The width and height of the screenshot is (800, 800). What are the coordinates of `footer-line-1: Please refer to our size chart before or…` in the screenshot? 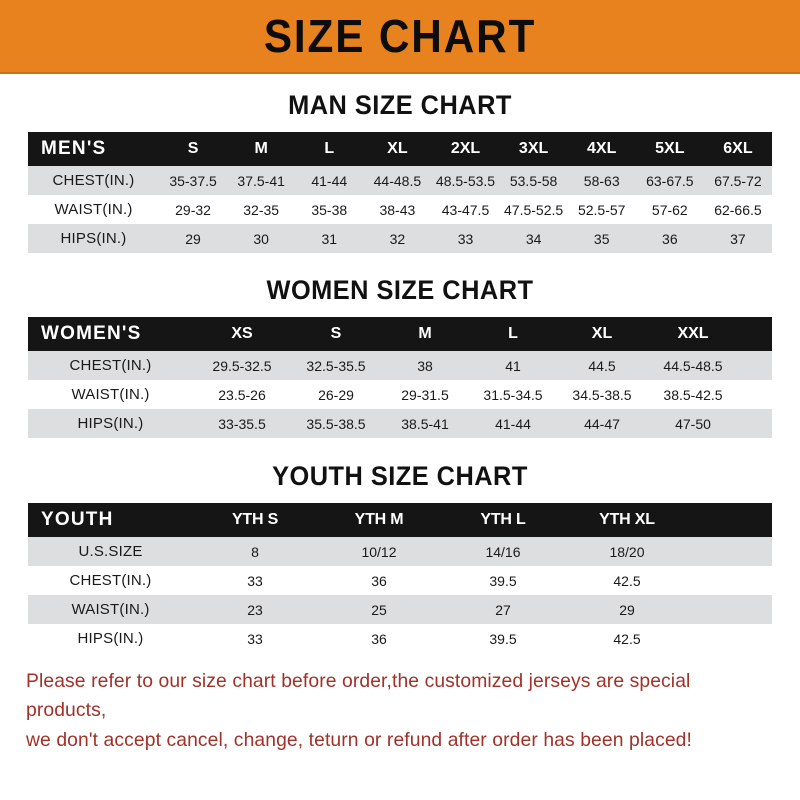 It's located at (358, 696).